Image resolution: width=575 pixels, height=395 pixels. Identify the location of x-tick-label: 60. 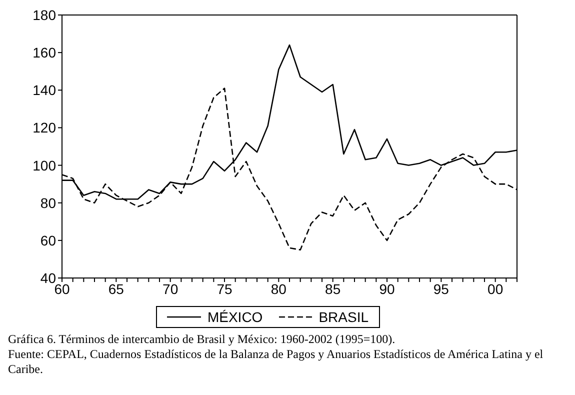
(62, 288).